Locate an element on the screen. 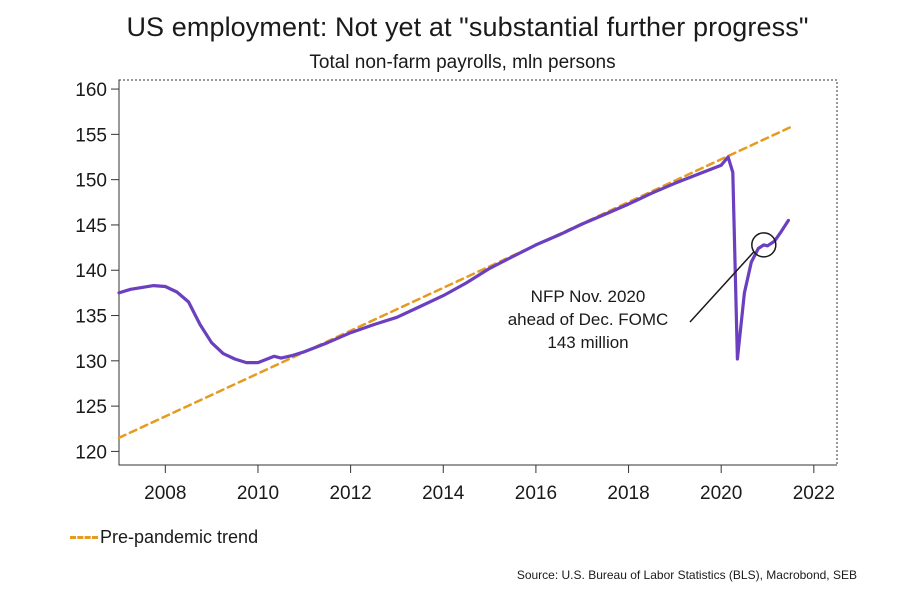 This screenshot has height=602, width=899. y-tick-label: 160 is located at coordinates (91, 90).